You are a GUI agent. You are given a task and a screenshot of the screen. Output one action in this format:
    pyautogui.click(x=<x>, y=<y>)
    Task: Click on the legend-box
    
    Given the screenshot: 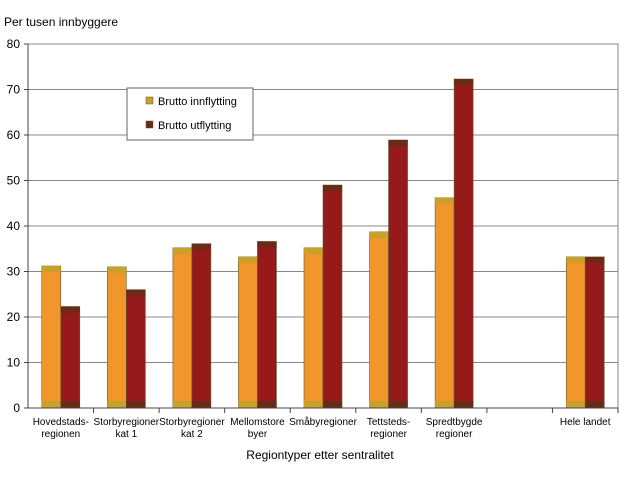 What is the action you would take?
    pyautogui.click(x=190, y=114)
    